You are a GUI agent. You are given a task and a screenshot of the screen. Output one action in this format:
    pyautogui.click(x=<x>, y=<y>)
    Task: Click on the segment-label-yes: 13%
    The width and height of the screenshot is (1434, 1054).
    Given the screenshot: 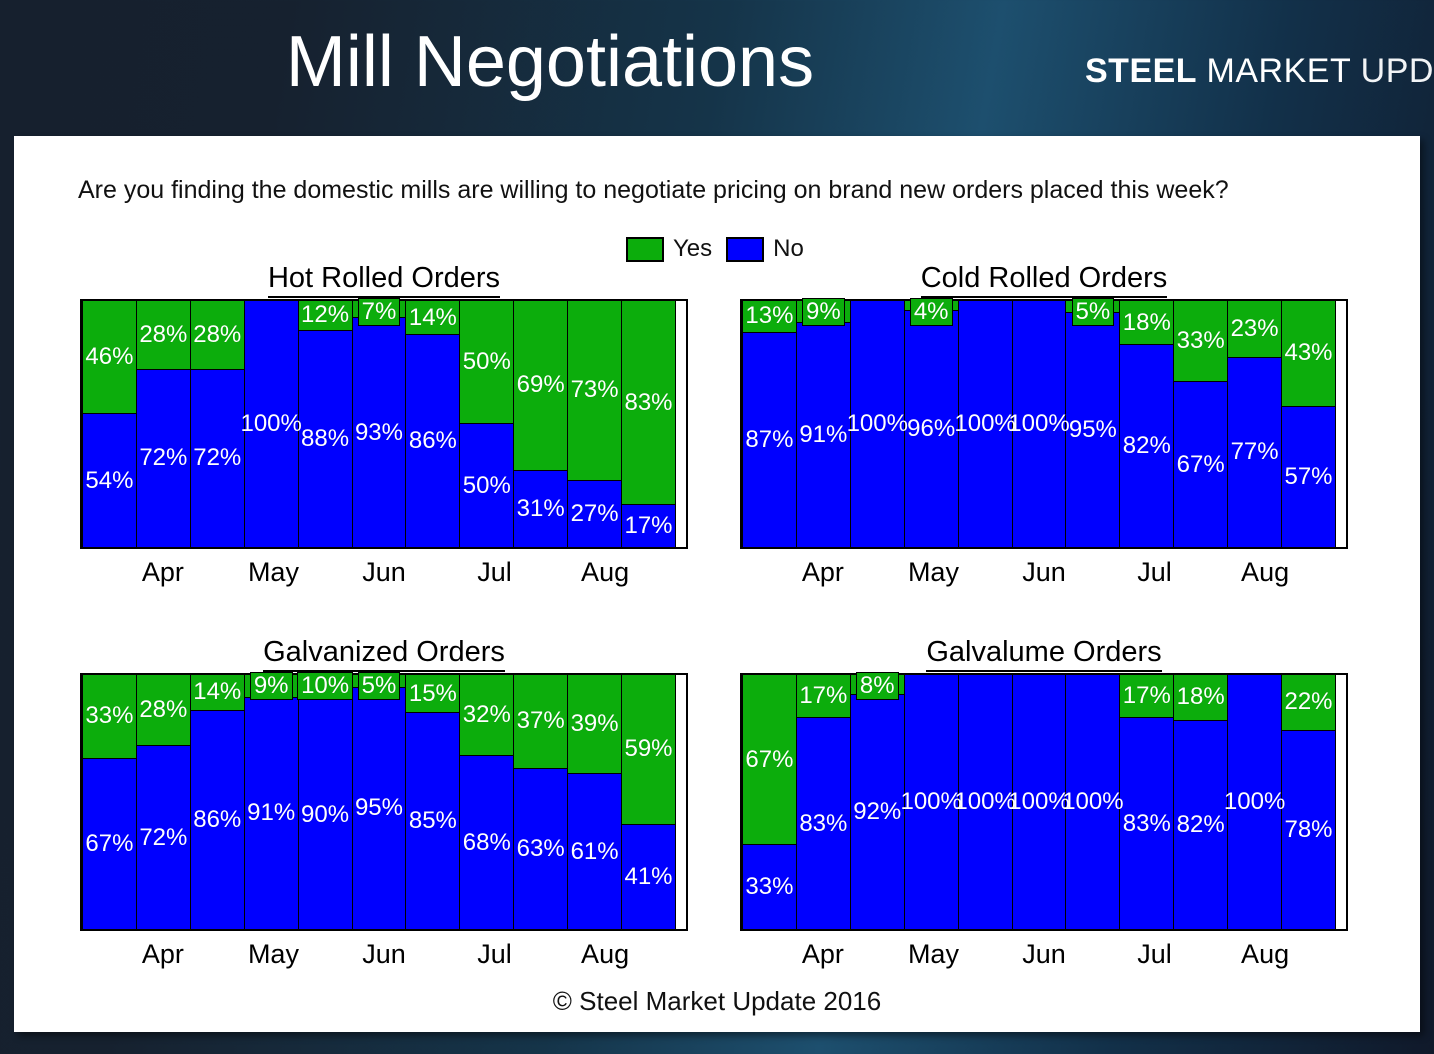 What is the action you would take?
    pyautogui.click(x=769, y=316)
    